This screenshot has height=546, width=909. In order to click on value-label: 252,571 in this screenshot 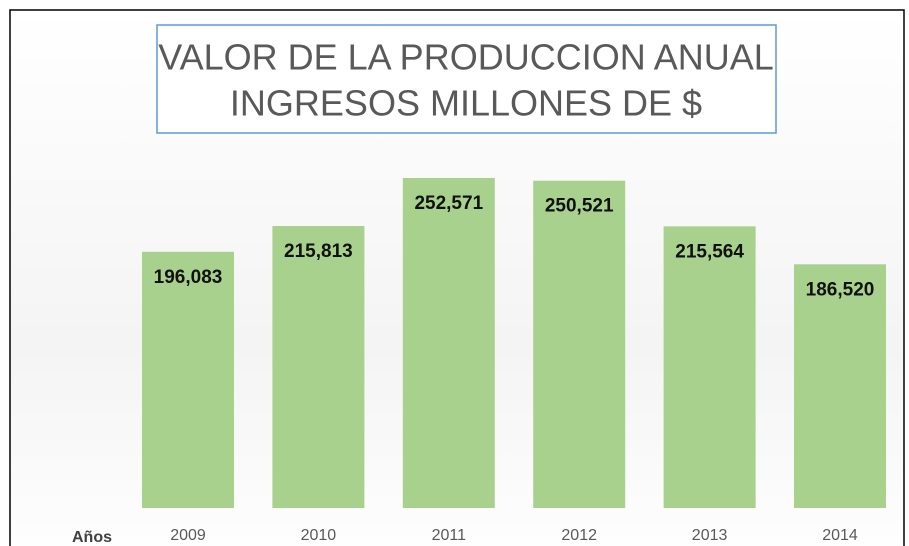, I will do `click(448, 203)`.